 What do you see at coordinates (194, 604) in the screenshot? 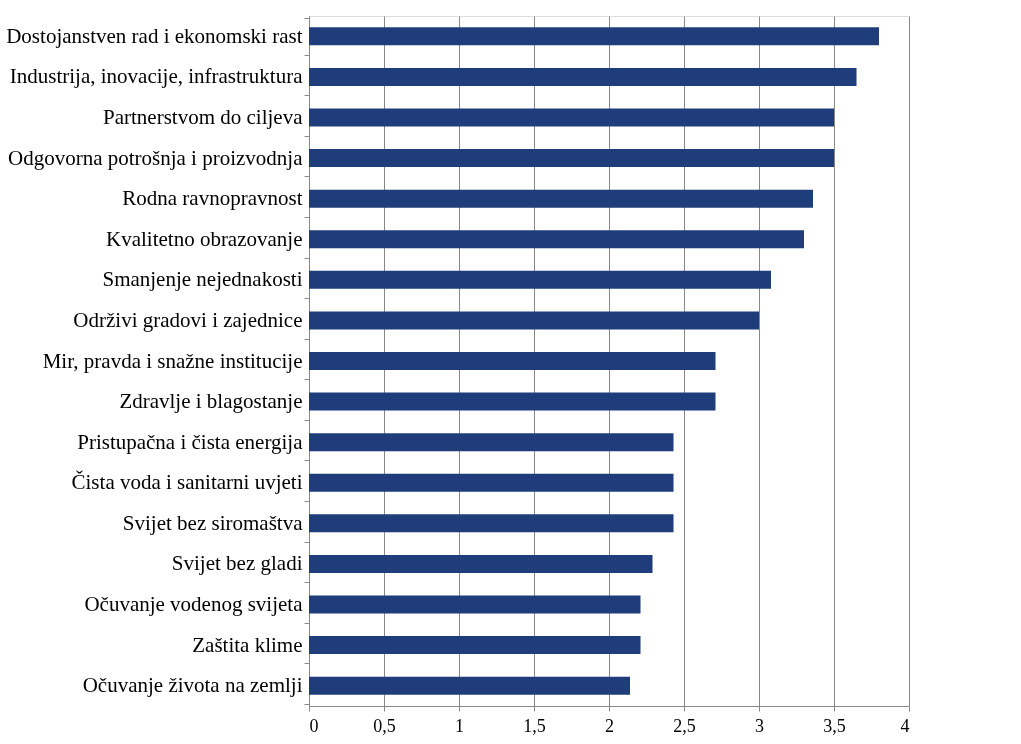
I see `y-tick-label: Očuvanje vodenog svijeta` at bounding box center [194, 604].